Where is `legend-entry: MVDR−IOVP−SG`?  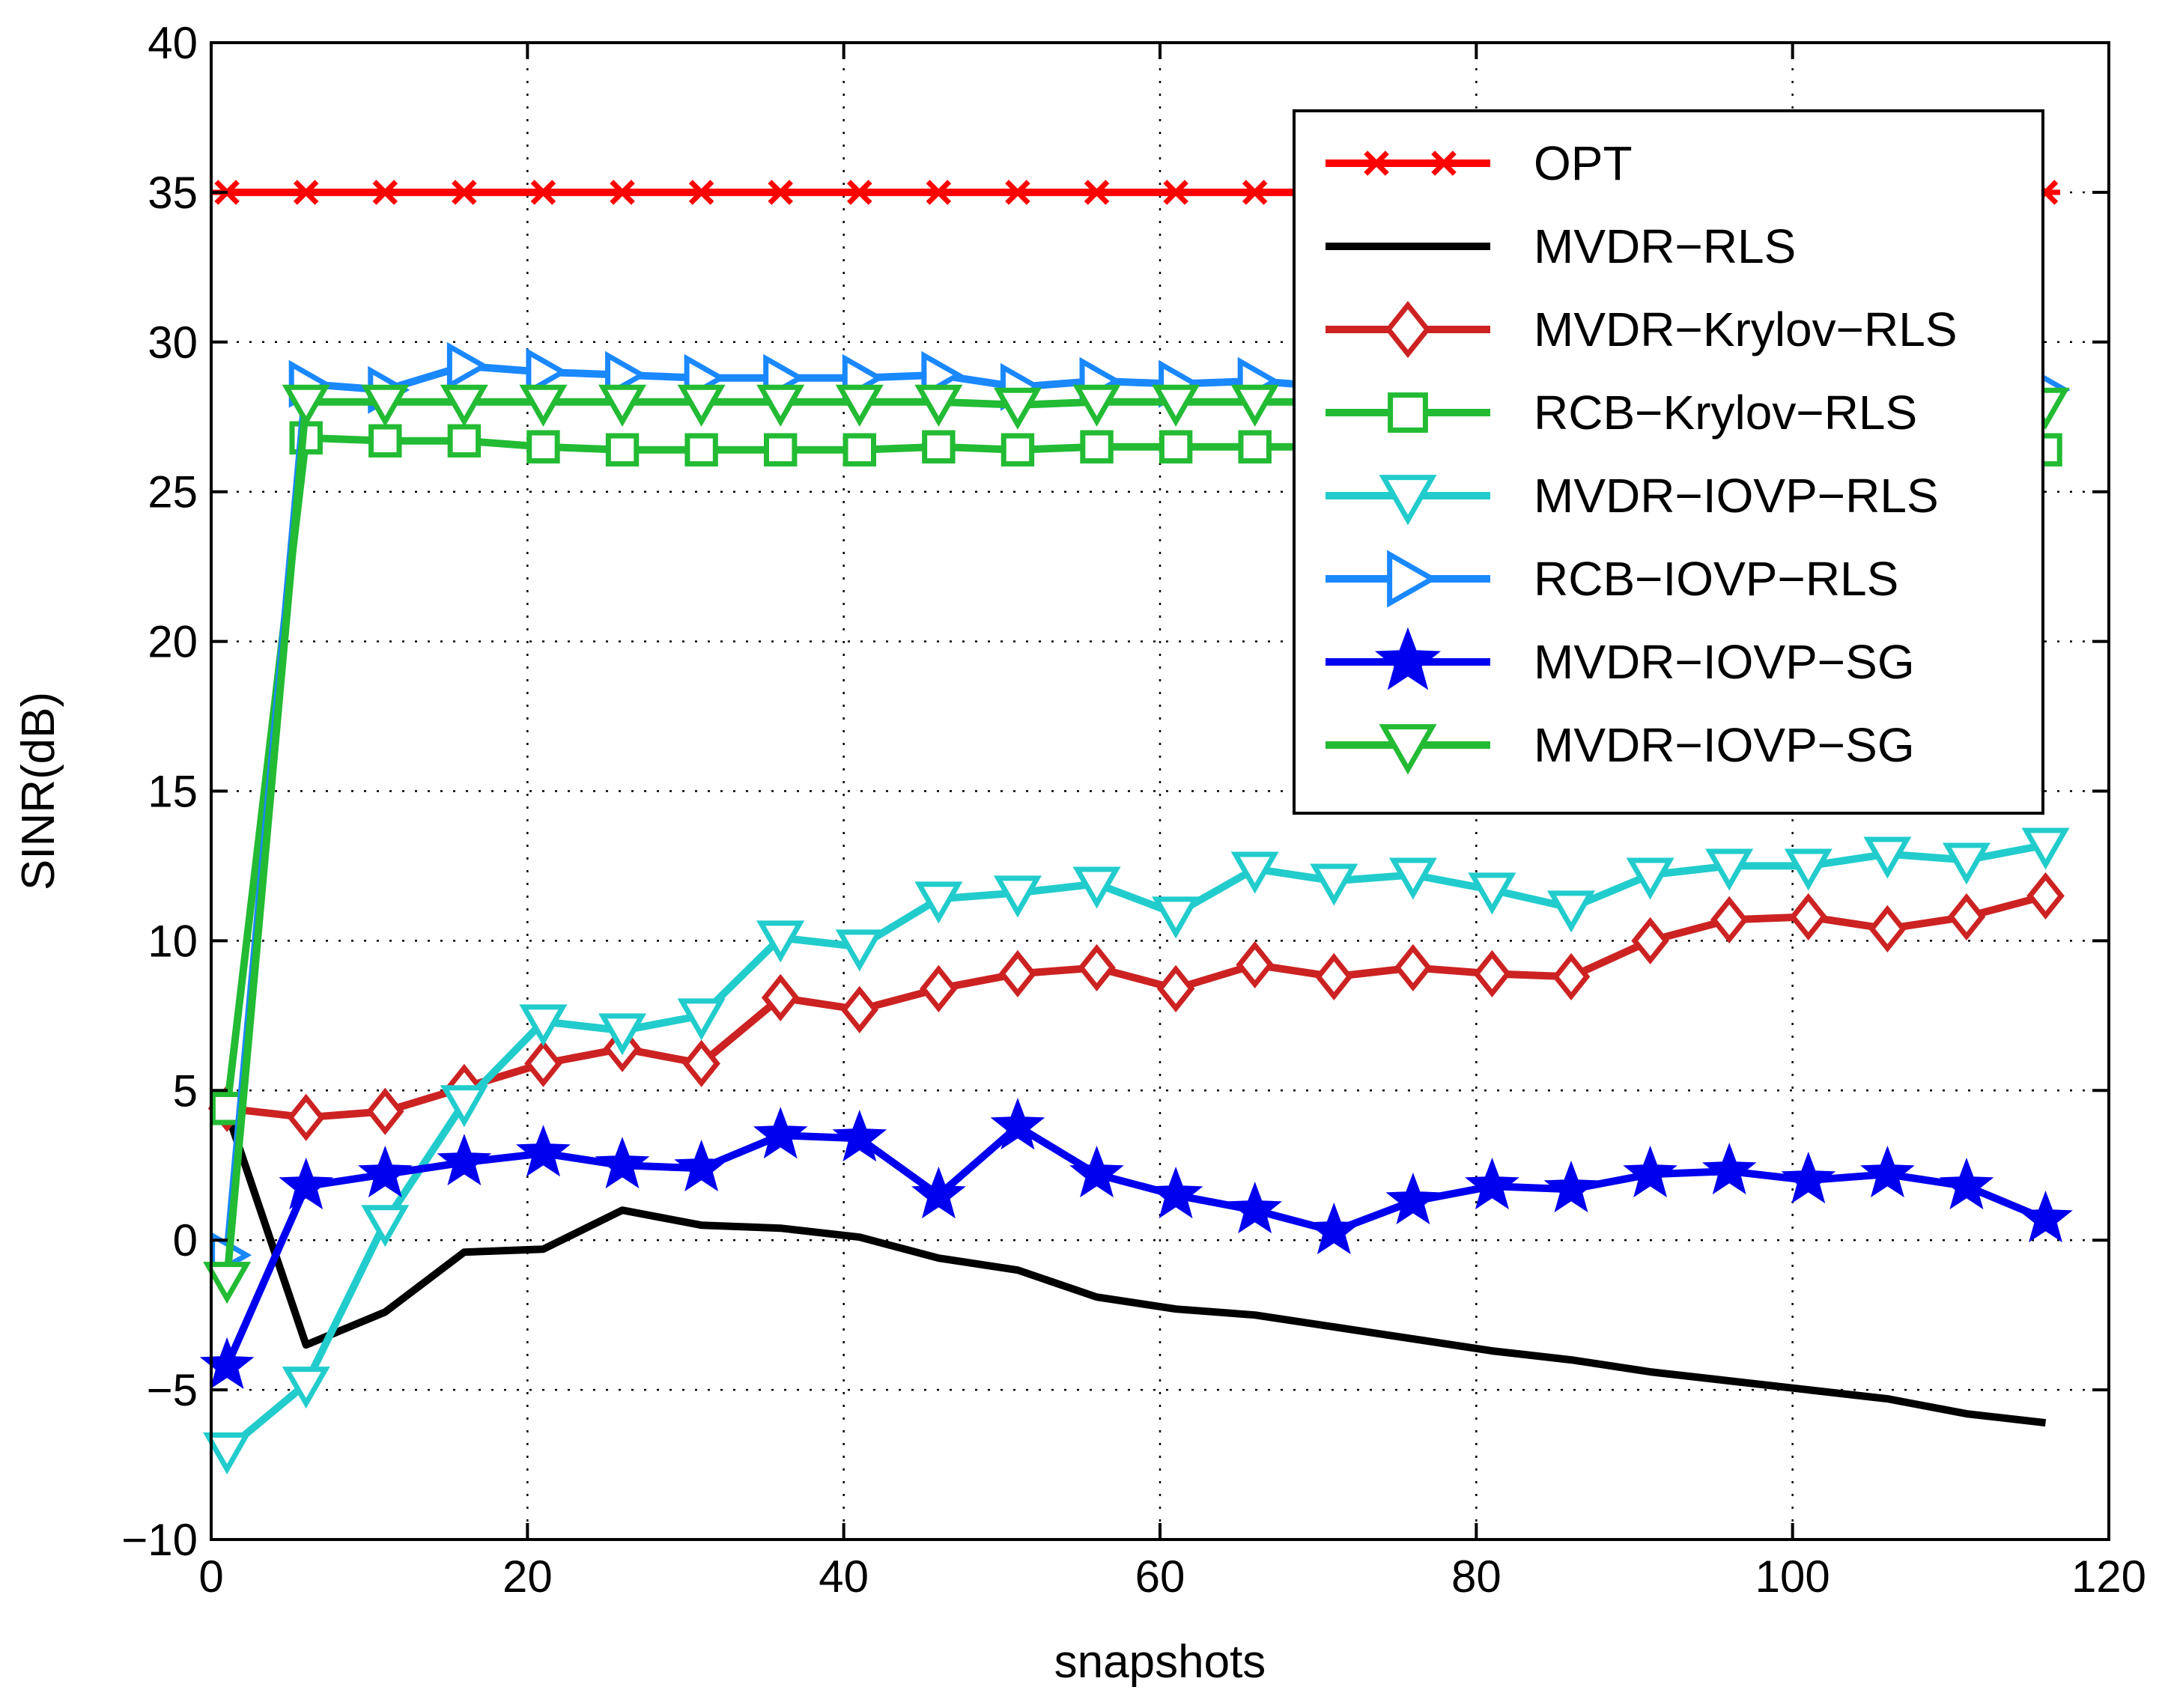 legend-entry: MVDR−IOVP−SG is located at coordinates (1620, 658).